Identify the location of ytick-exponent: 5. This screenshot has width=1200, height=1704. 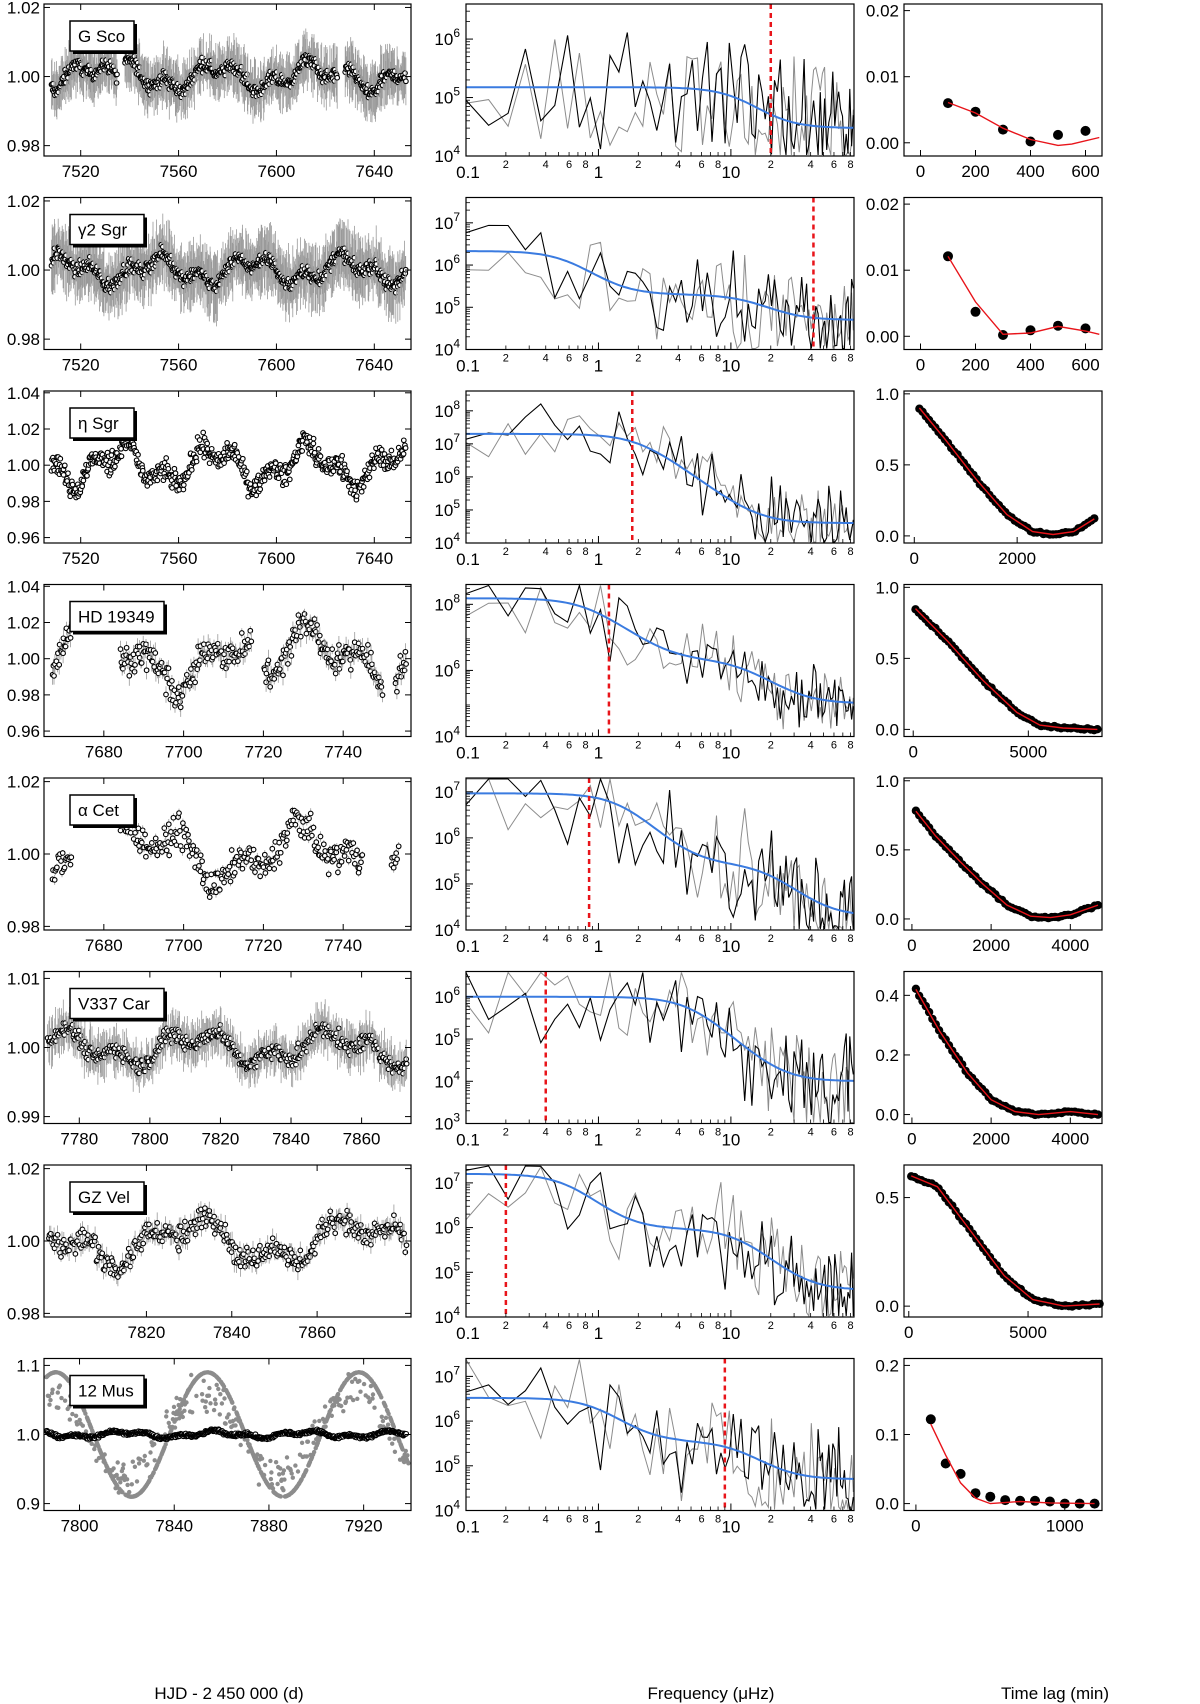
(456, 92).